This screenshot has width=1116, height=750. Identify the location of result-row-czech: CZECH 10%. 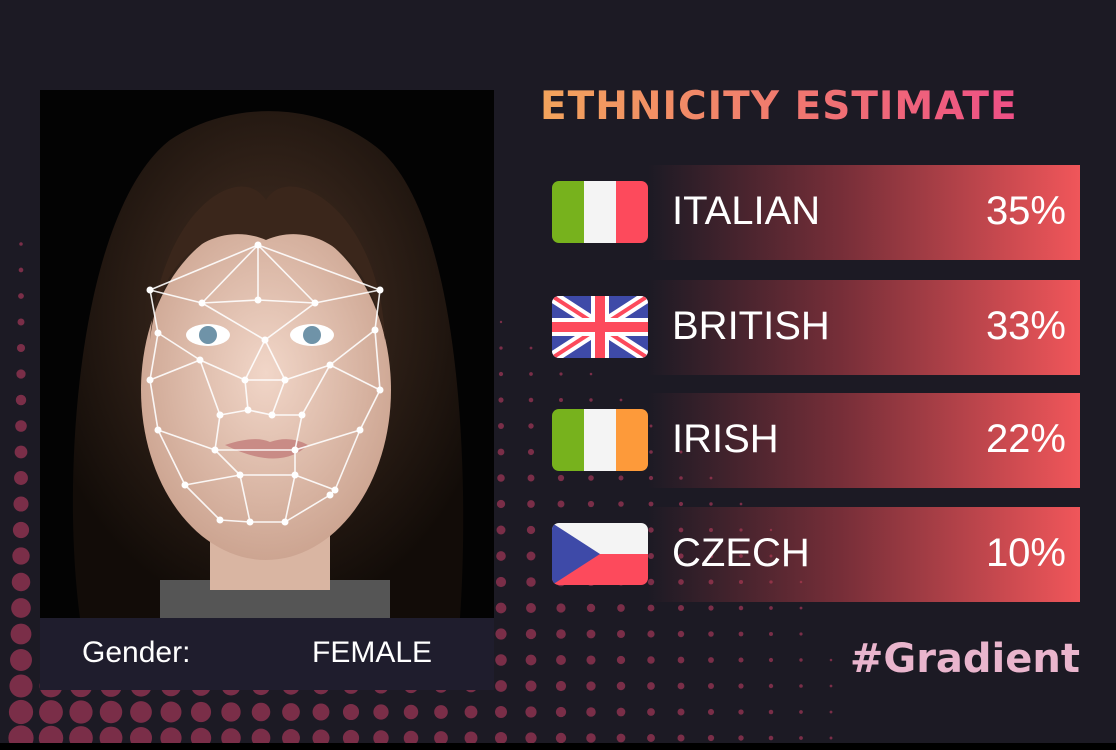
(816, 554).